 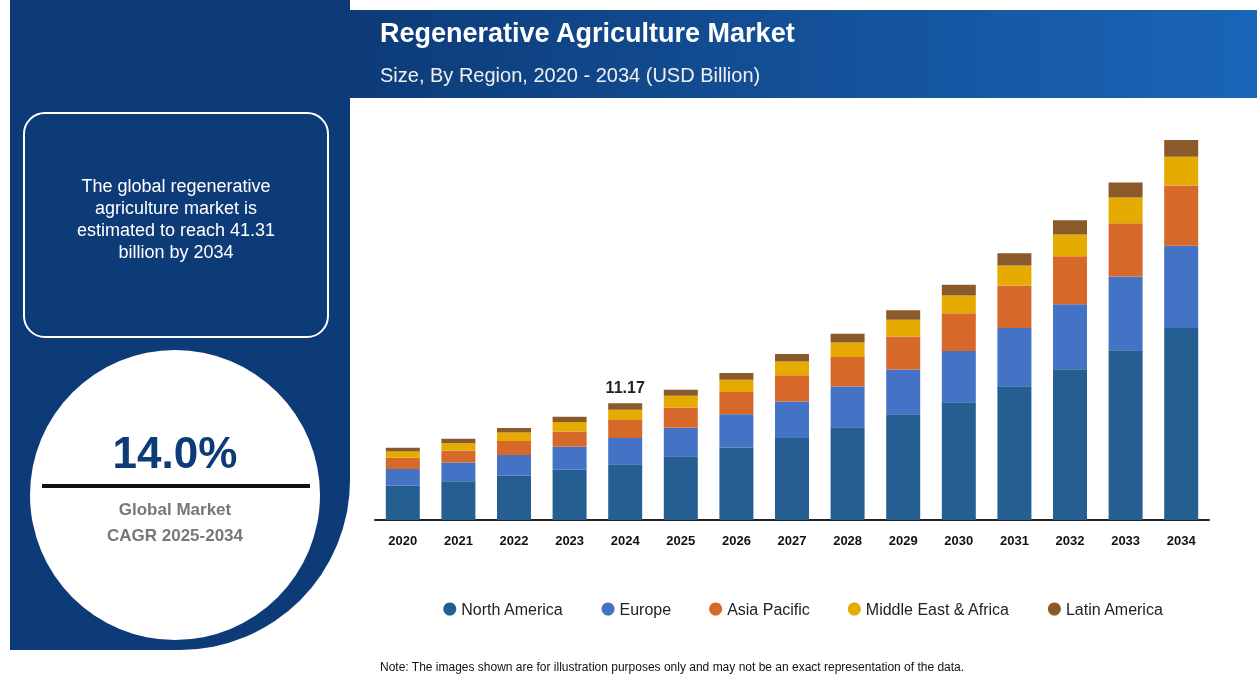 I want to click on legend-label: Asia Pacific, so click(x=768, y=609).